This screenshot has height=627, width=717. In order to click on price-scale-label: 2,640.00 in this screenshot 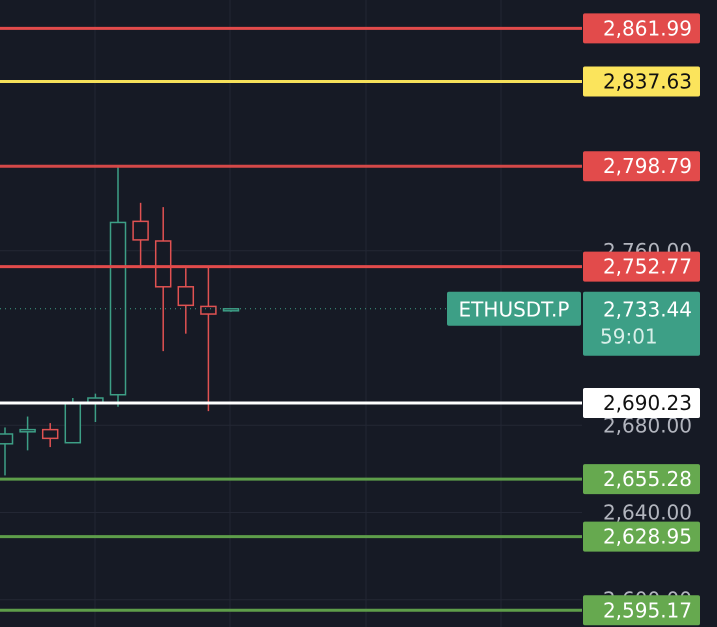, I will do `click(647, 513)`.